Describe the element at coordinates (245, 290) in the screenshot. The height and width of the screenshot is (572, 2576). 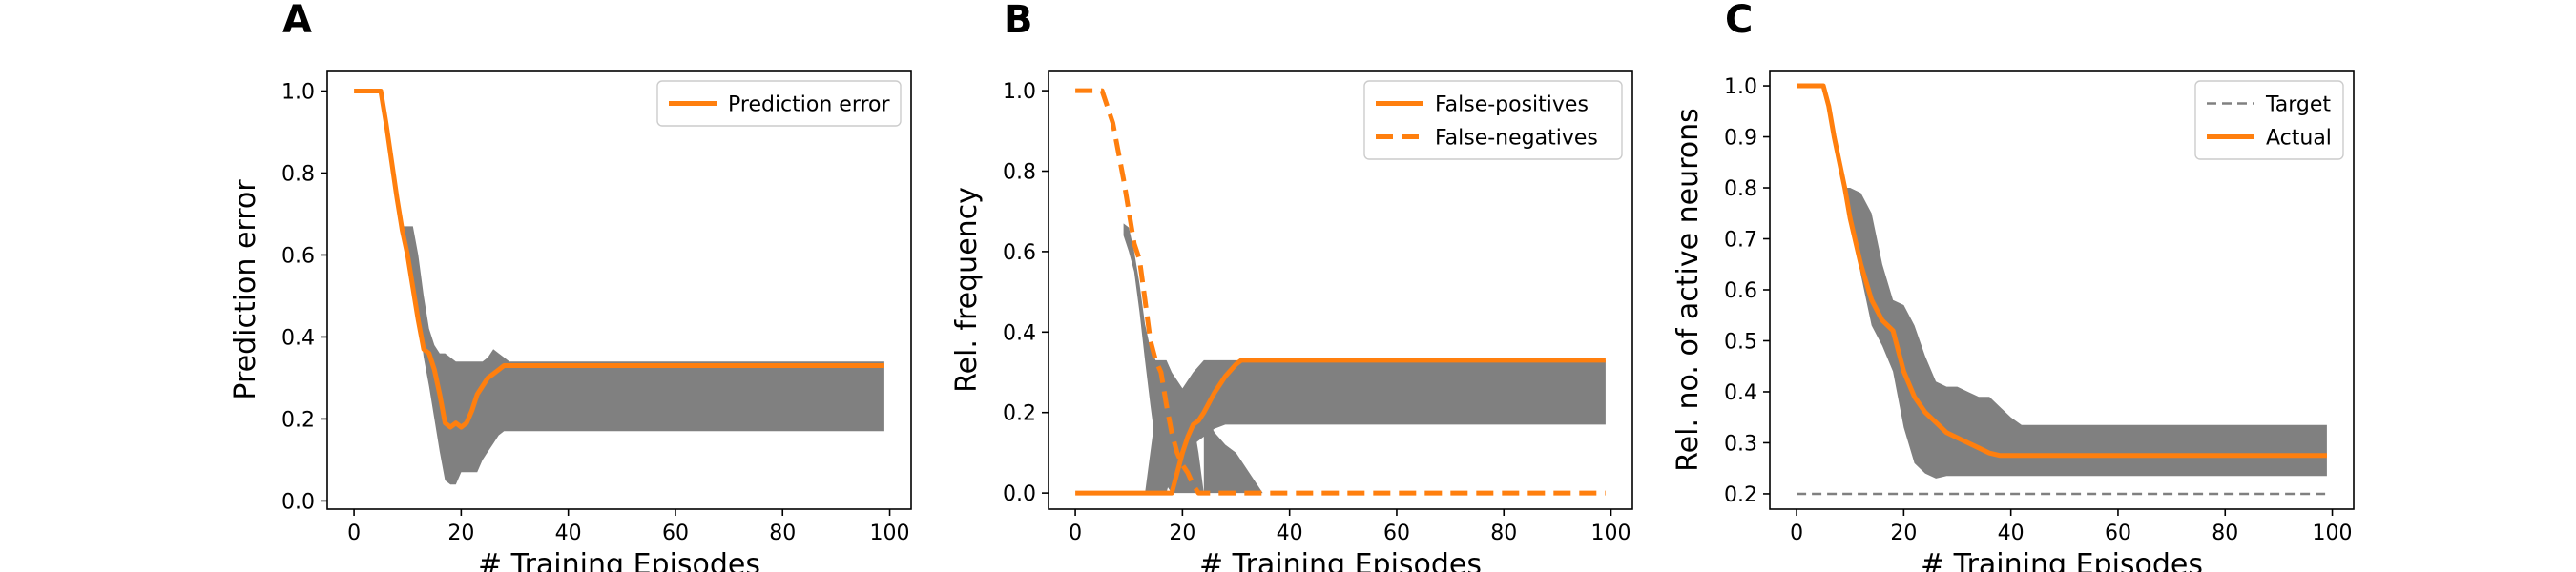
I see `y-axis-label: Prediction error` at that location.